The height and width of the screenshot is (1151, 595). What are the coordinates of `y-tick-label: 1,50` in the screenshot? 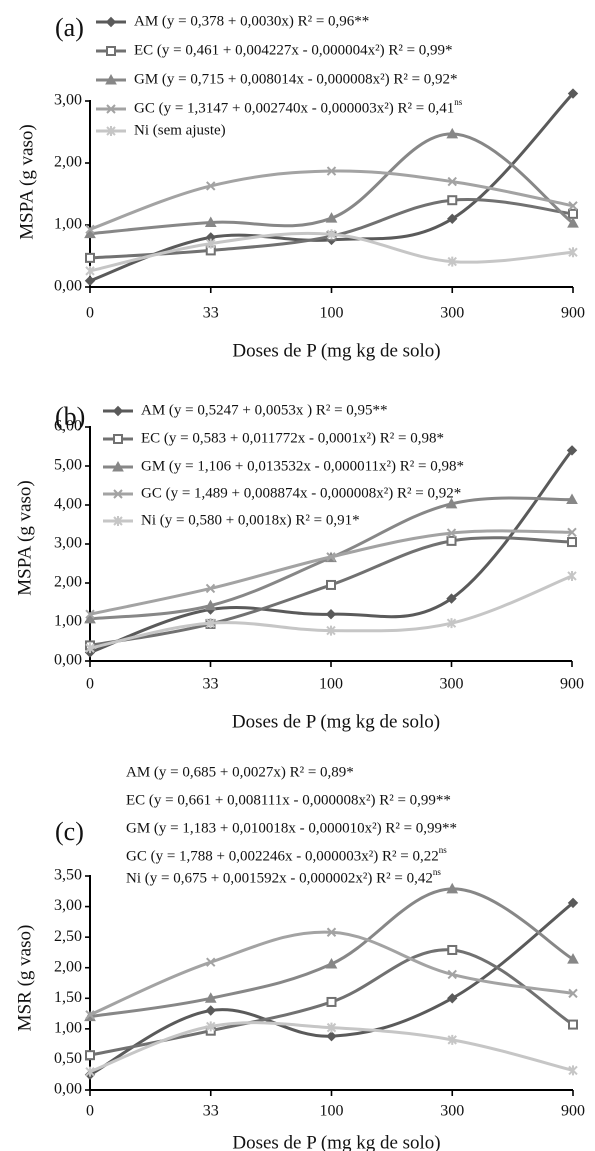 It's located at (68, 997).